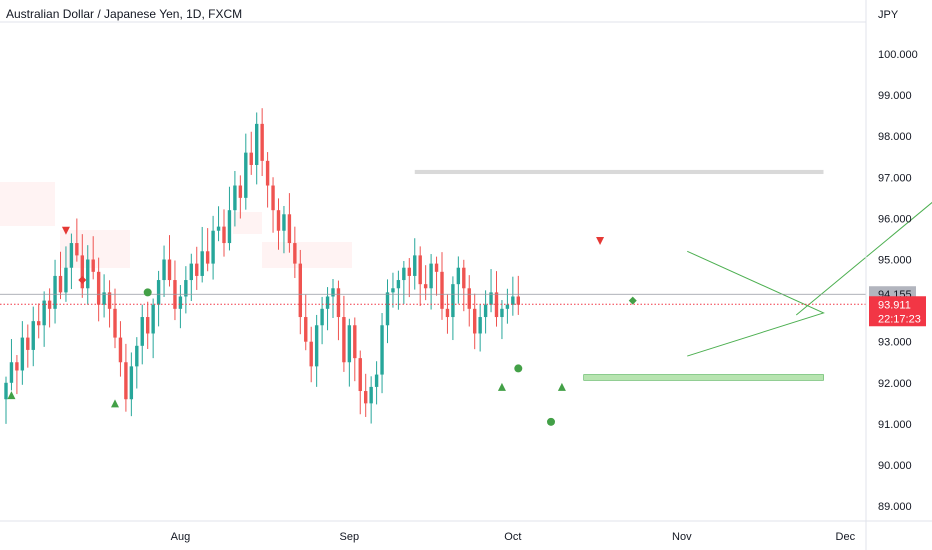 The image size is (932, 550). What do you see at coordinates (895, 425) in the screenshot?
I see `y-tick-label: 91.000` at bounding box center [895, 425].